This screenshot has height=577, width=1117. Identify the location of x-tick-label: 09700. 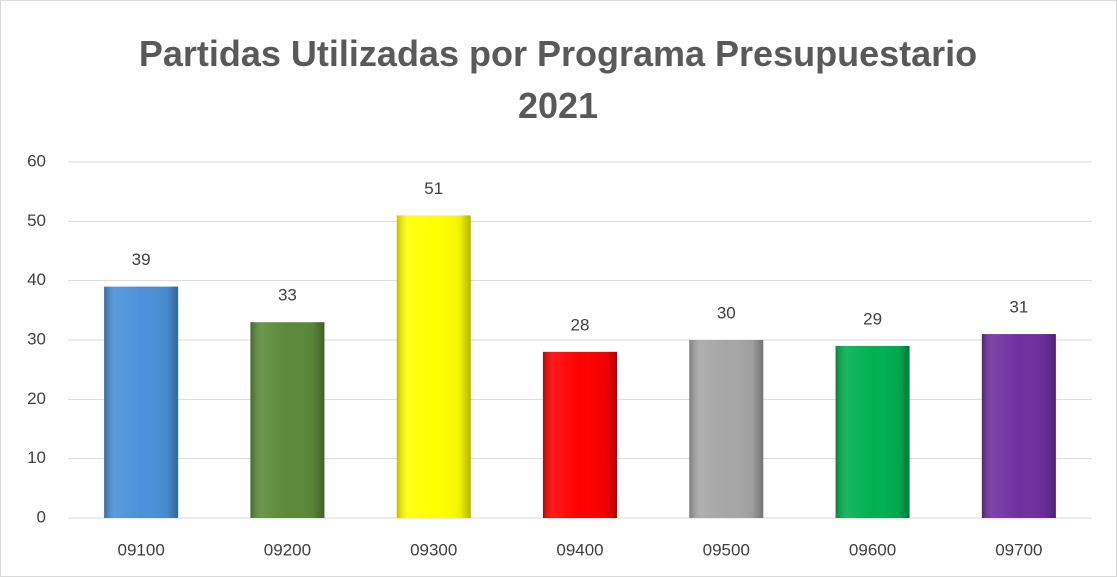
(1018, 549).